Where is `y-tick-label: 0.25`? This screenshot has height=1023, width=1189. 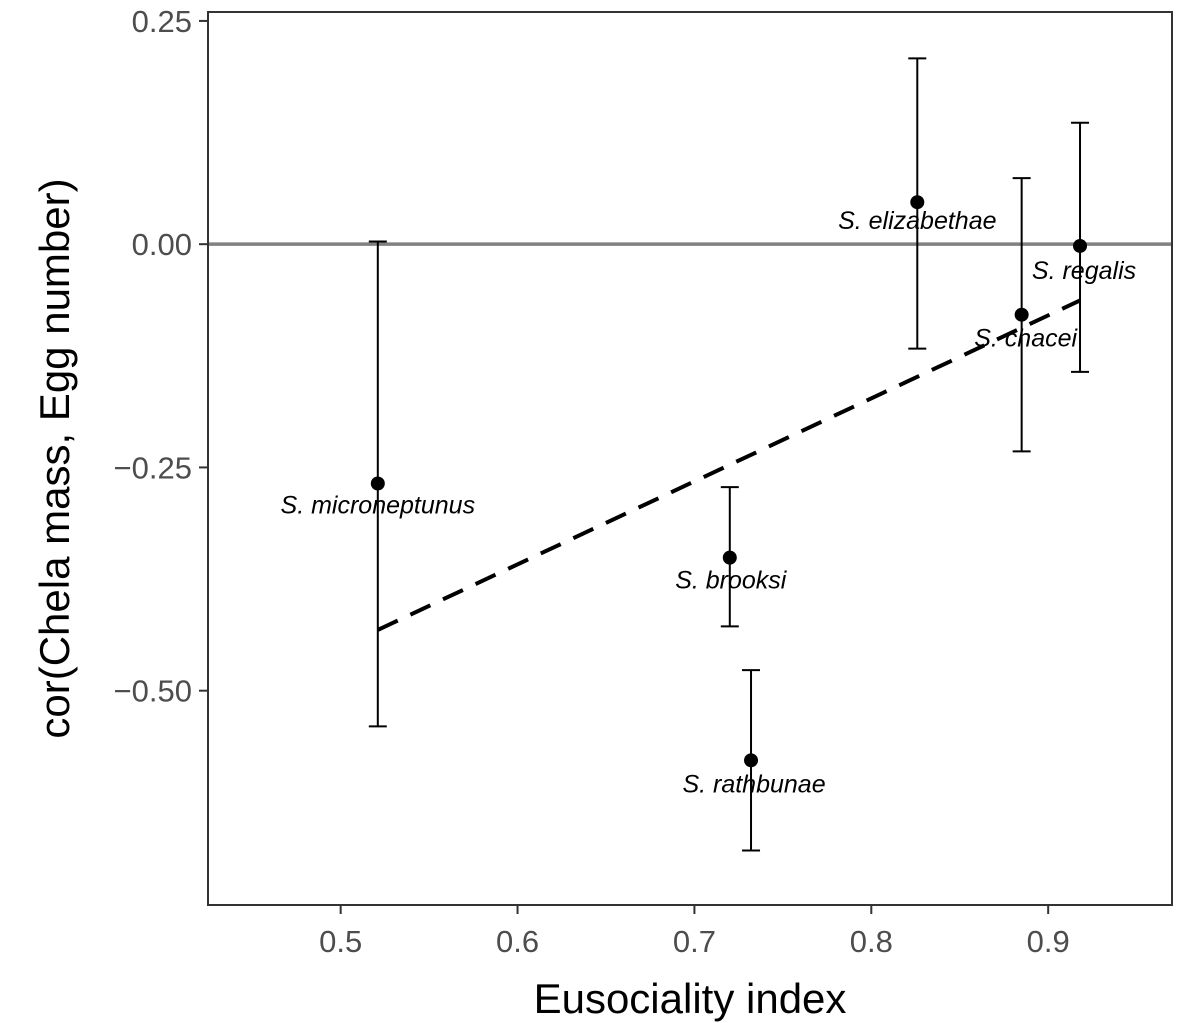 y-tick-label: 0.25 is located at coordinates (162, 21).